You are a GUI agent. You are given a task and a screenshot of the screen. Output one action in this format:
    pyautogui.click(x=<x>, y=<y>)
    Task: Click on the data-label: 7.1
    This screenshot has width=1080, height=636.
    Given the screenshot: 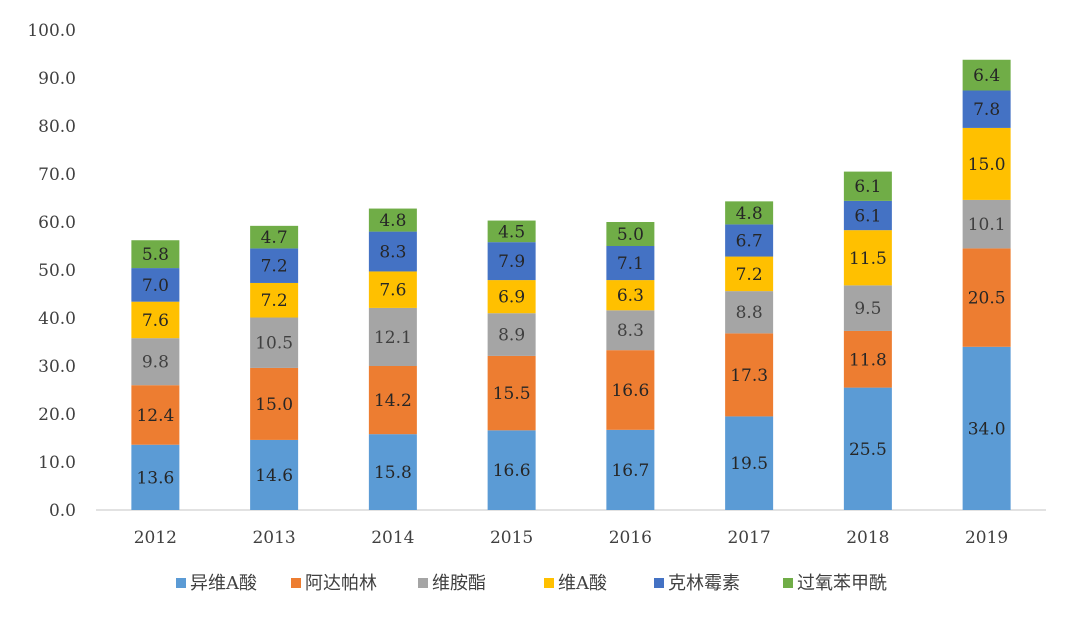 What is the action you would take?
    pyautogui.click(x=630, y=264)
    